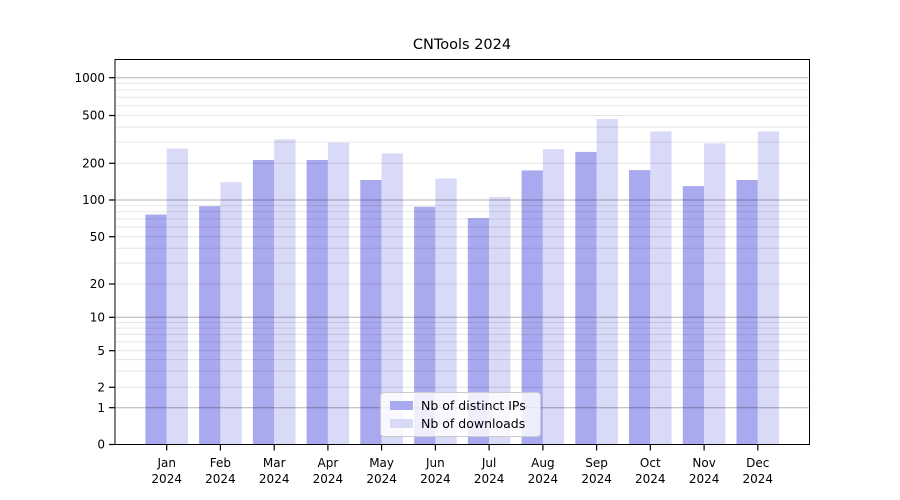 This screenshot has height=500, width=900. I want to click on bar-downloads-apr, so click(338, 293).